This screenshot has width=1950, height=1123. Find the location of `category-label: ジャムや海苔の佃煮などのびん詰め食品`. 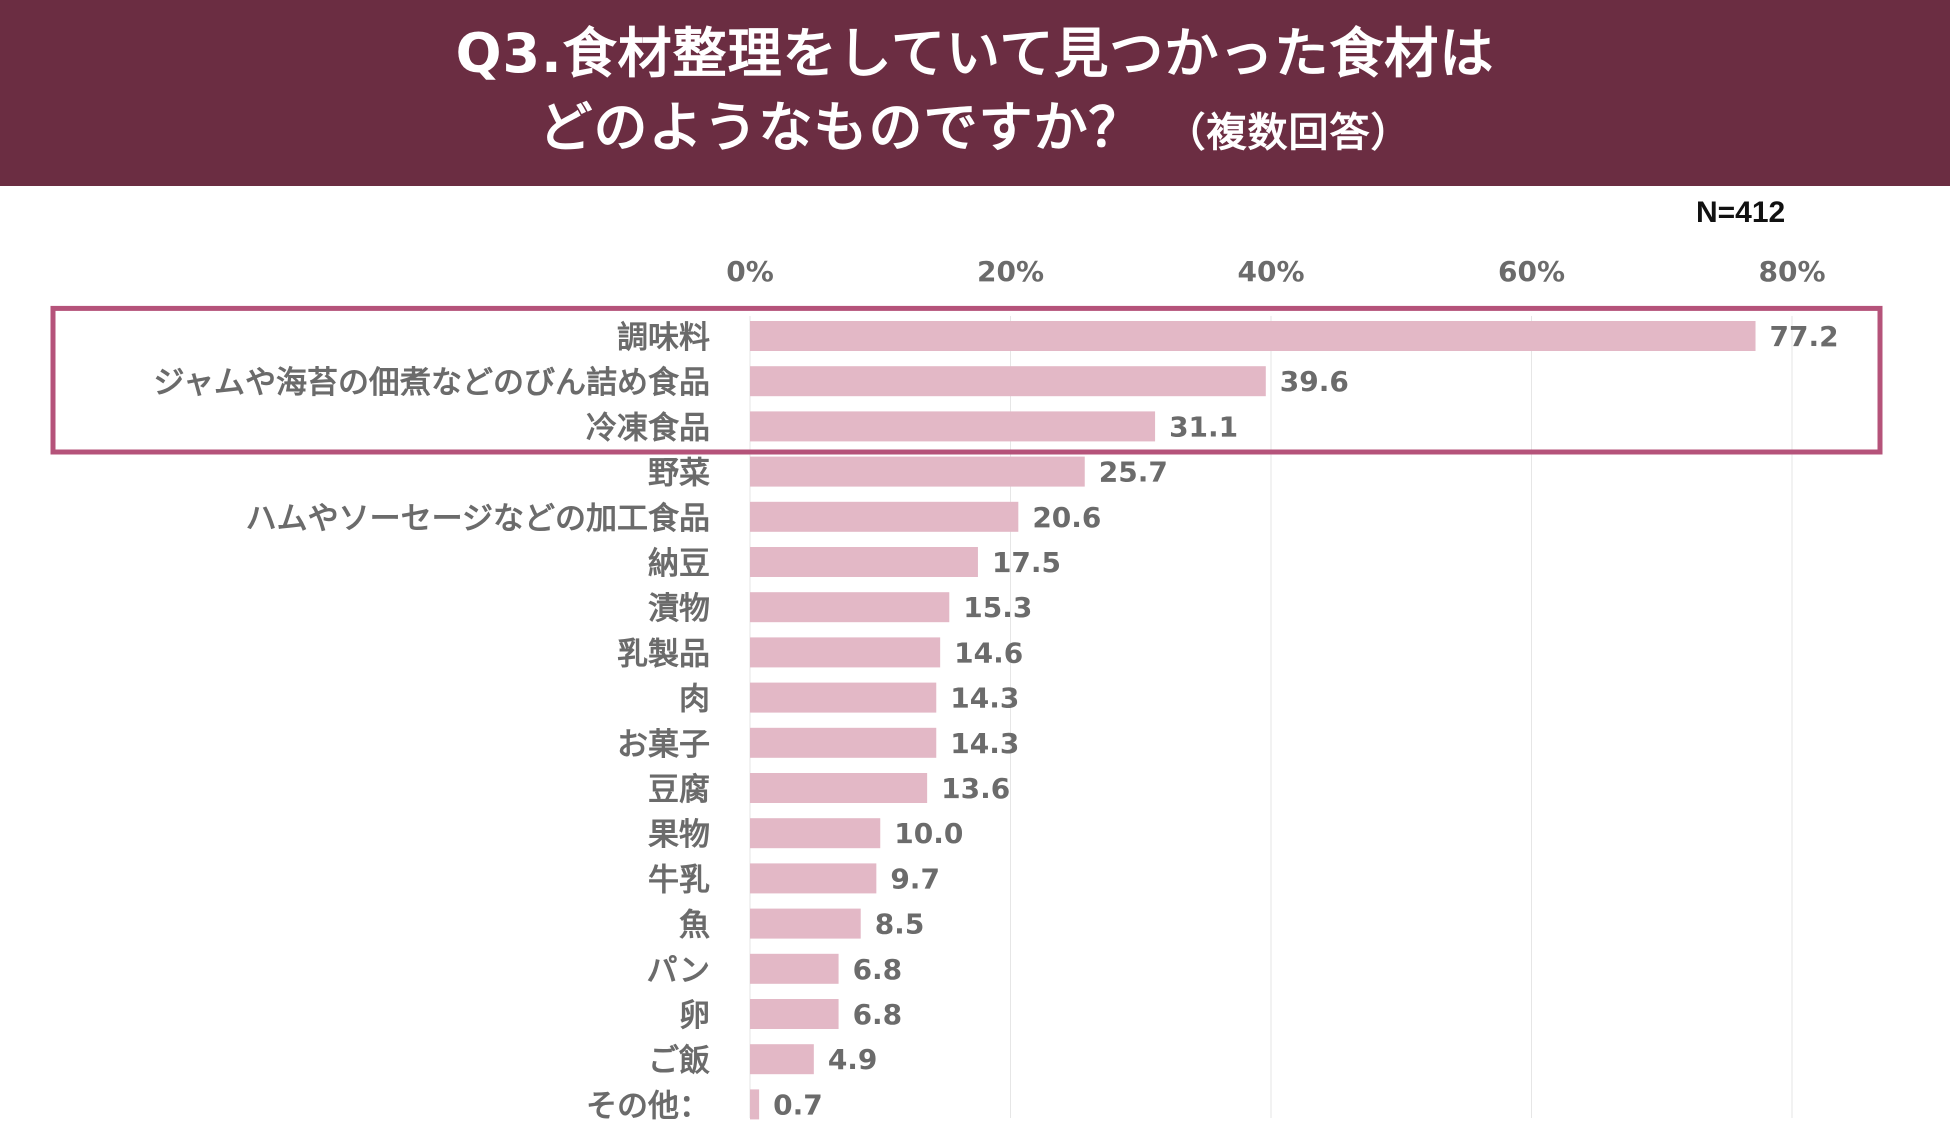

category-label: ジャムや海苔の佃煮などのびん詰め食品 is located at coordinates (432, 383).